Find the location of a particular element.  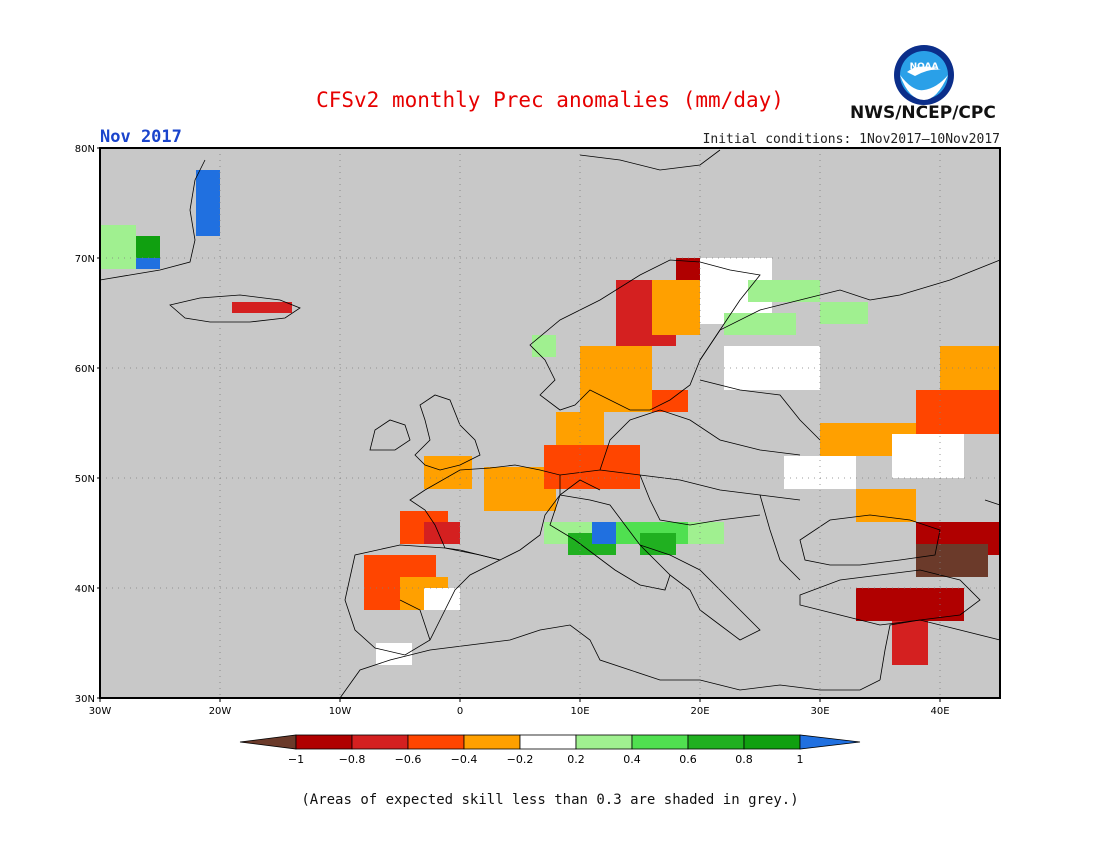

colorbar-label: 0.8 is located at coordinates (744, 759).